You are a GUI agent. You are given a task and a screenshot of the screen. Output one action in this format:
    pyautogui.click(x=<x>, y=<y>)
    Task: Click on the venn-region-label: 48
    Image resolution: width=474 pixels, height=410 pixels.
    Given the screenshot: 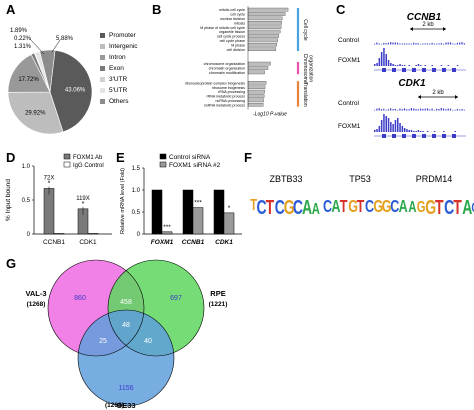 What is the action you would take?
    pyautogui.click(x=126, y=325)
    